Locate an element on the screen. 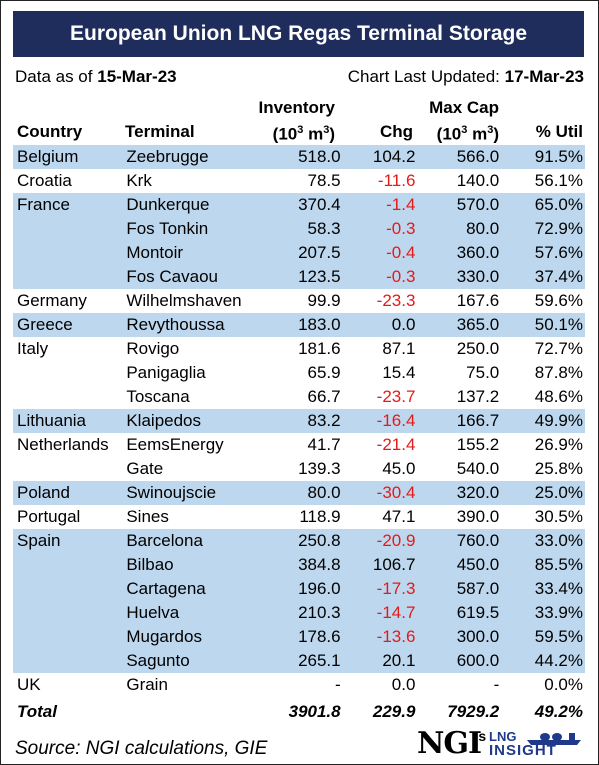 The width and height of the screenshot is (599, 765). maxcap-cell: 75.0 is located at coordinates (483, 372).